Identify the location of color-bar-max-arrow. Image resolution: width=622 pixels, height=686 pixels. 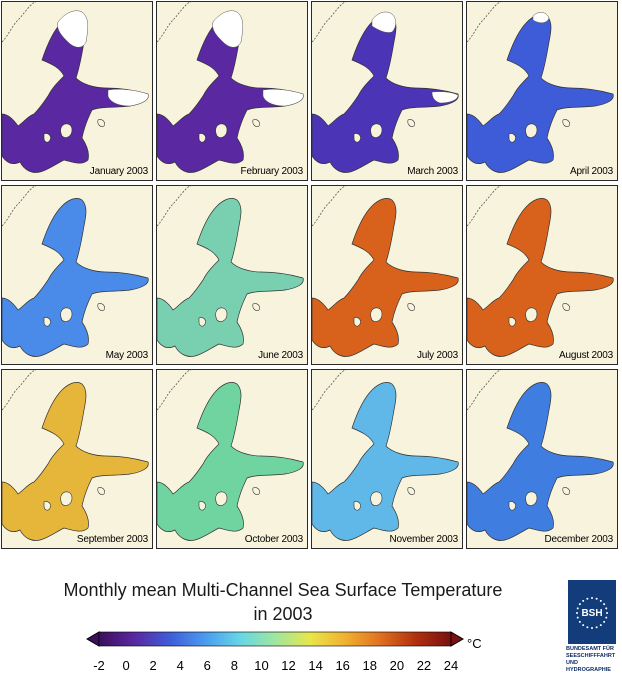
(457, 639).